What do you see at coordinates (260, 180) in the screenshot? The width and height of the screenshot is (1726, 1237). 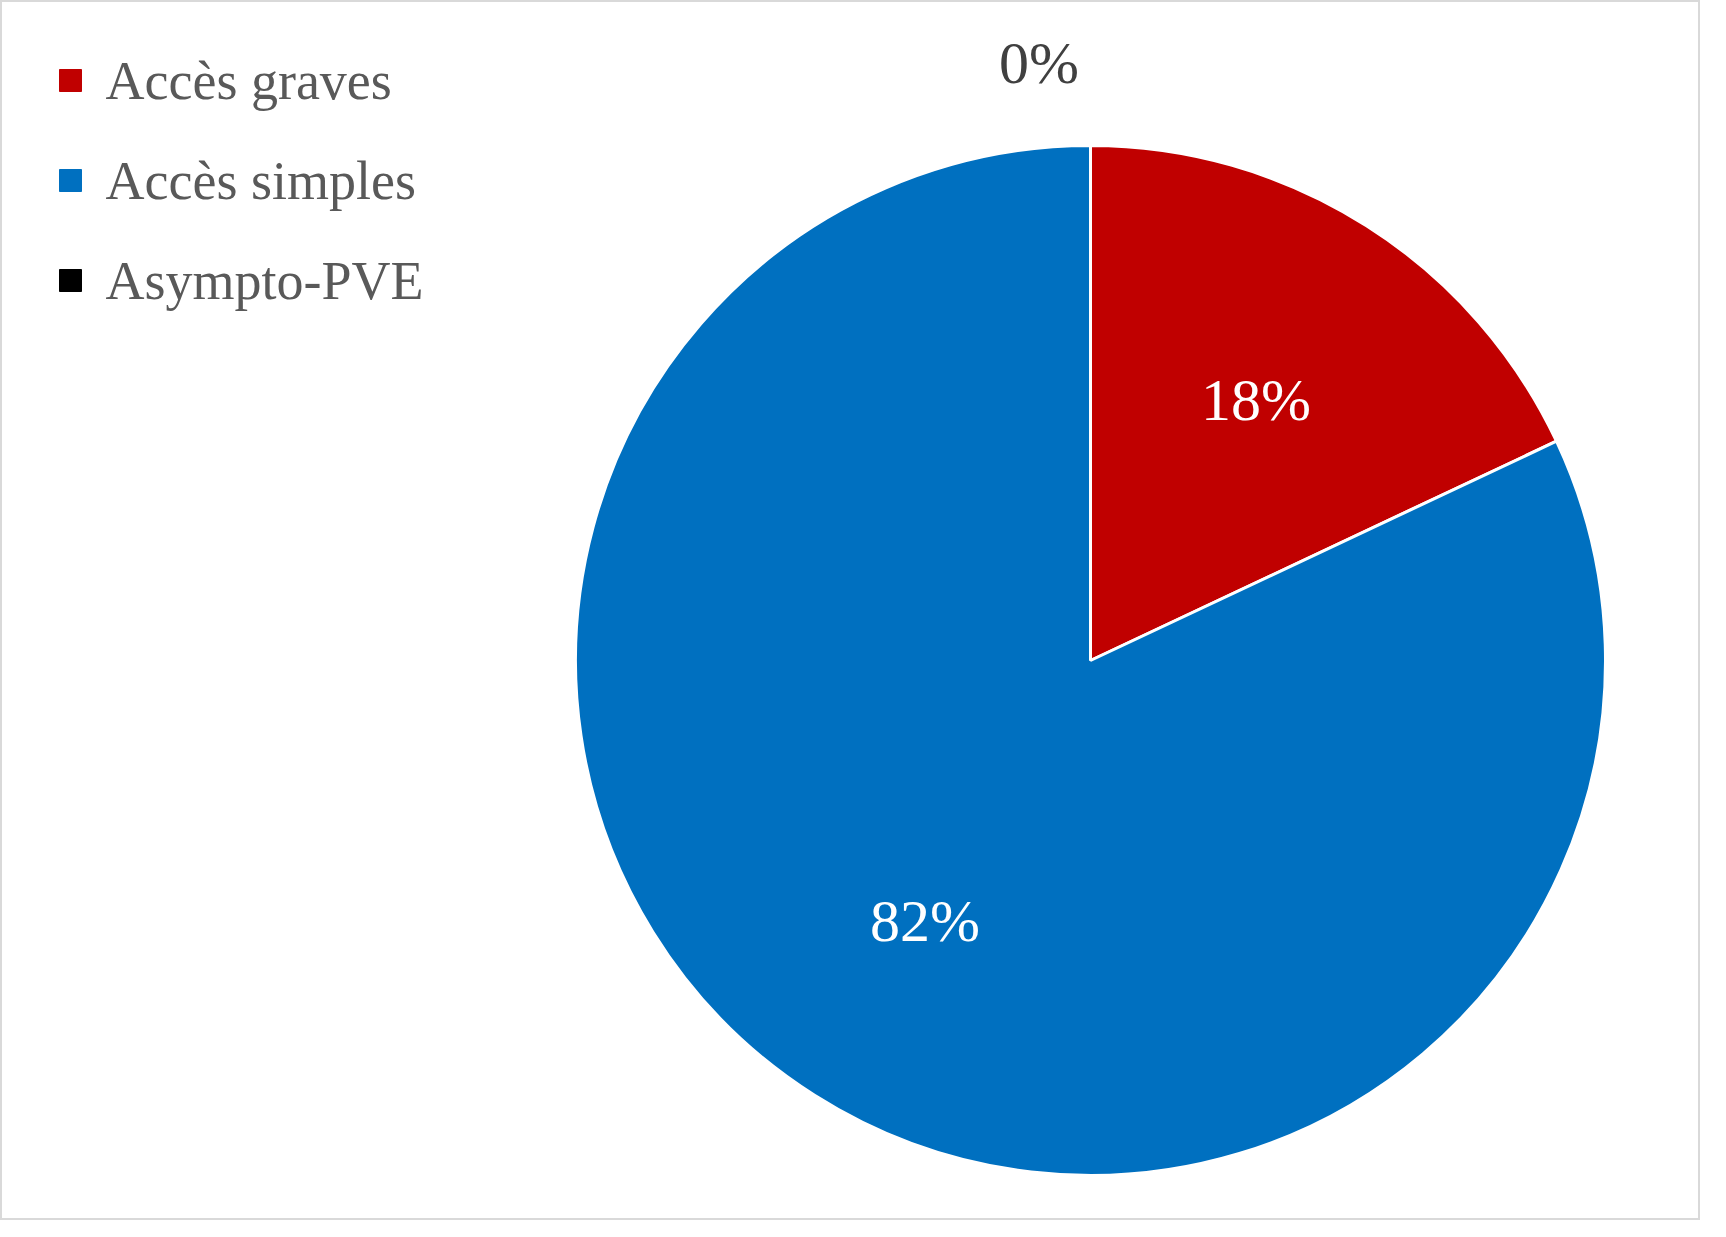 I see `legend-label: Accès simples` at bounding box center [260, 180].